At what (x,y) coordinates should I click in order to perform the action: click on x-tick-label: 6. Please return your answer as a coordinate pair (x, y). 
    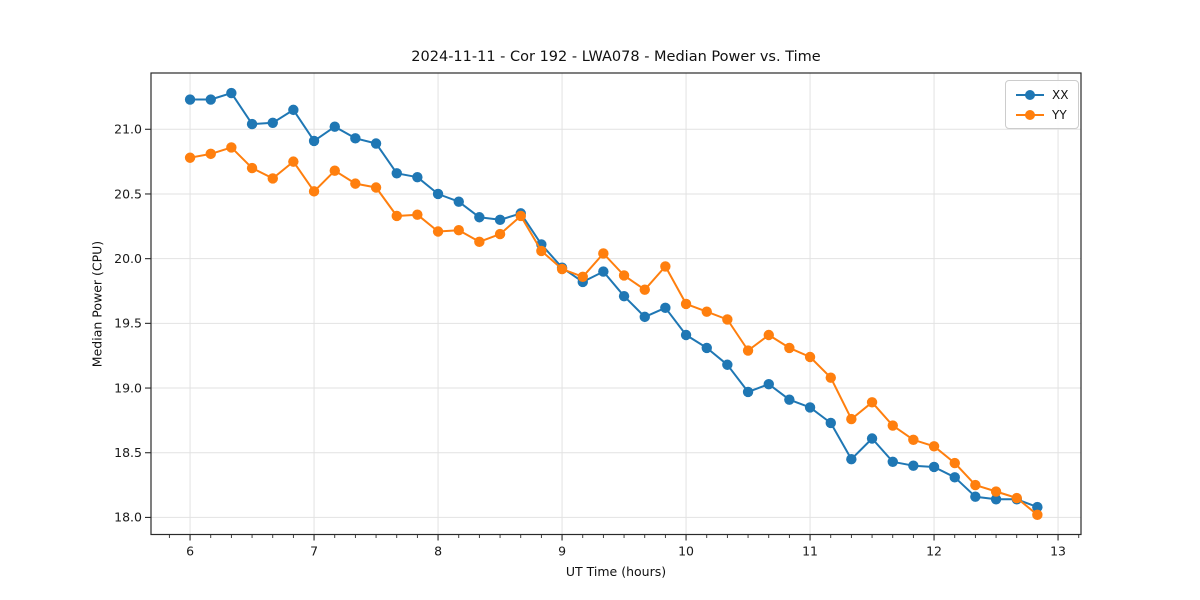
    Looking at the image, I should click on (190, 551).